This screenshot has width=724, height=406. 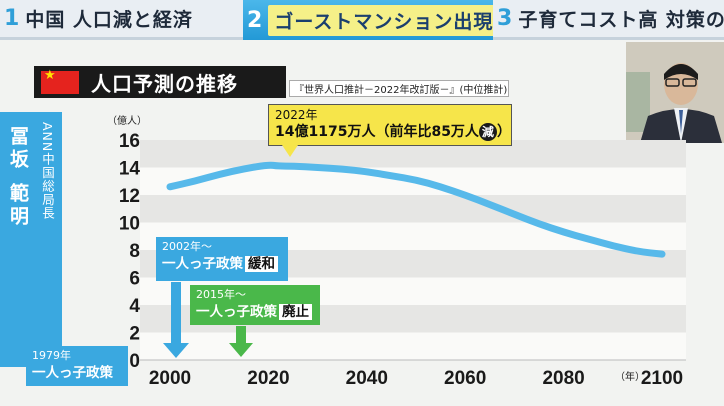 I want to click on speaker-name: 冨坂 範明, so click(x=18, y=177).